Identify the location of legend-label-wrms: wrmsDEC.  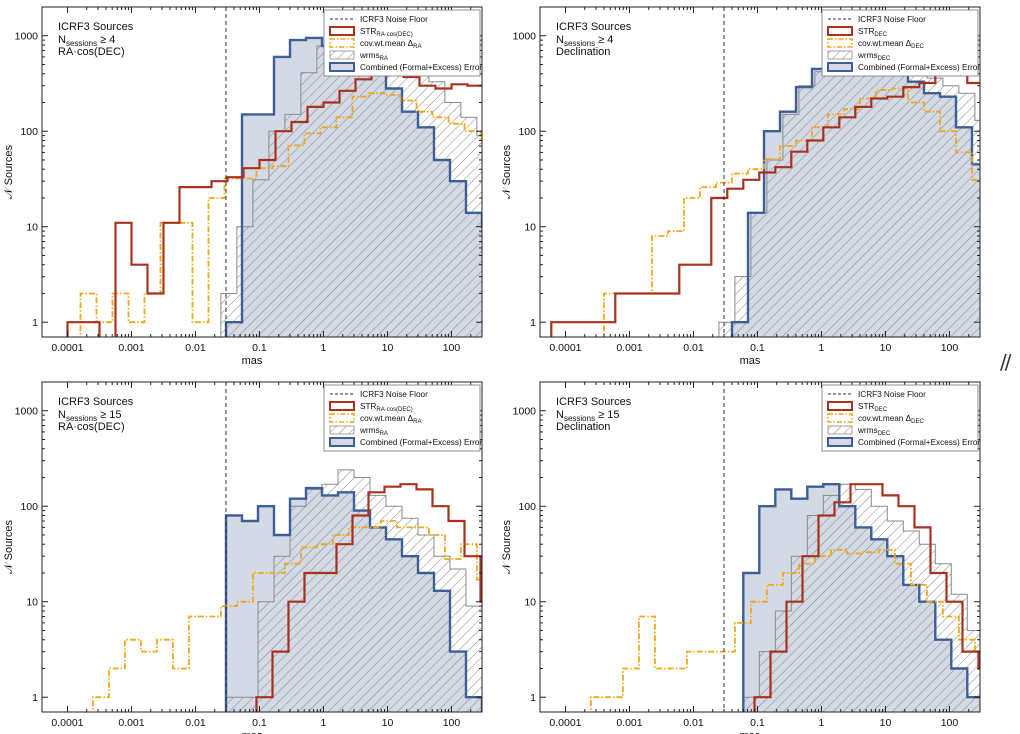
(874, 431).